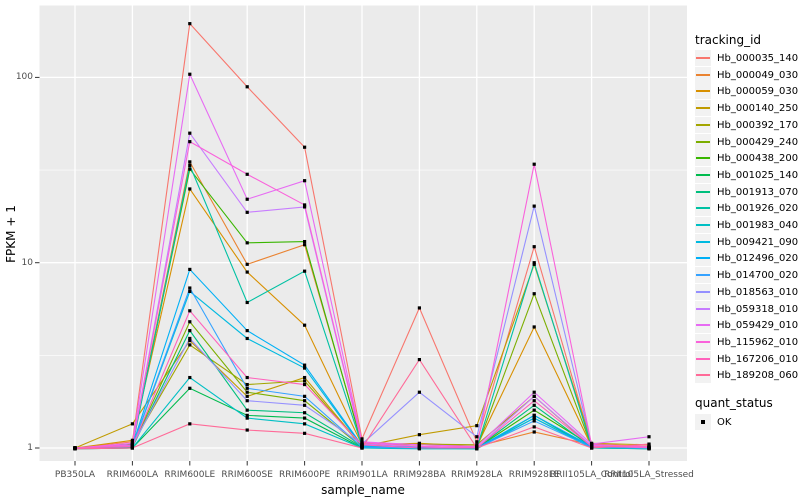 The height and width of the screenshot is (500, 800). Describe the element at coordinates (132, 475) in the screenshot. I see `x-tick-label: RRIM600LA` at that location.